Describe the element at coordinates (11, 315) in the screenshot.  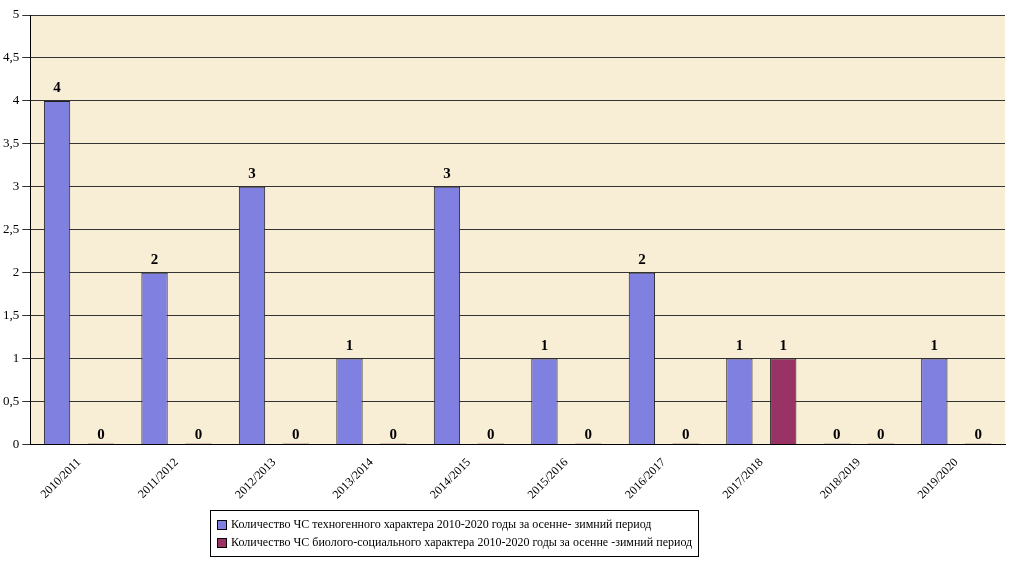
I see `y-tick-label: 1,5` at that location.